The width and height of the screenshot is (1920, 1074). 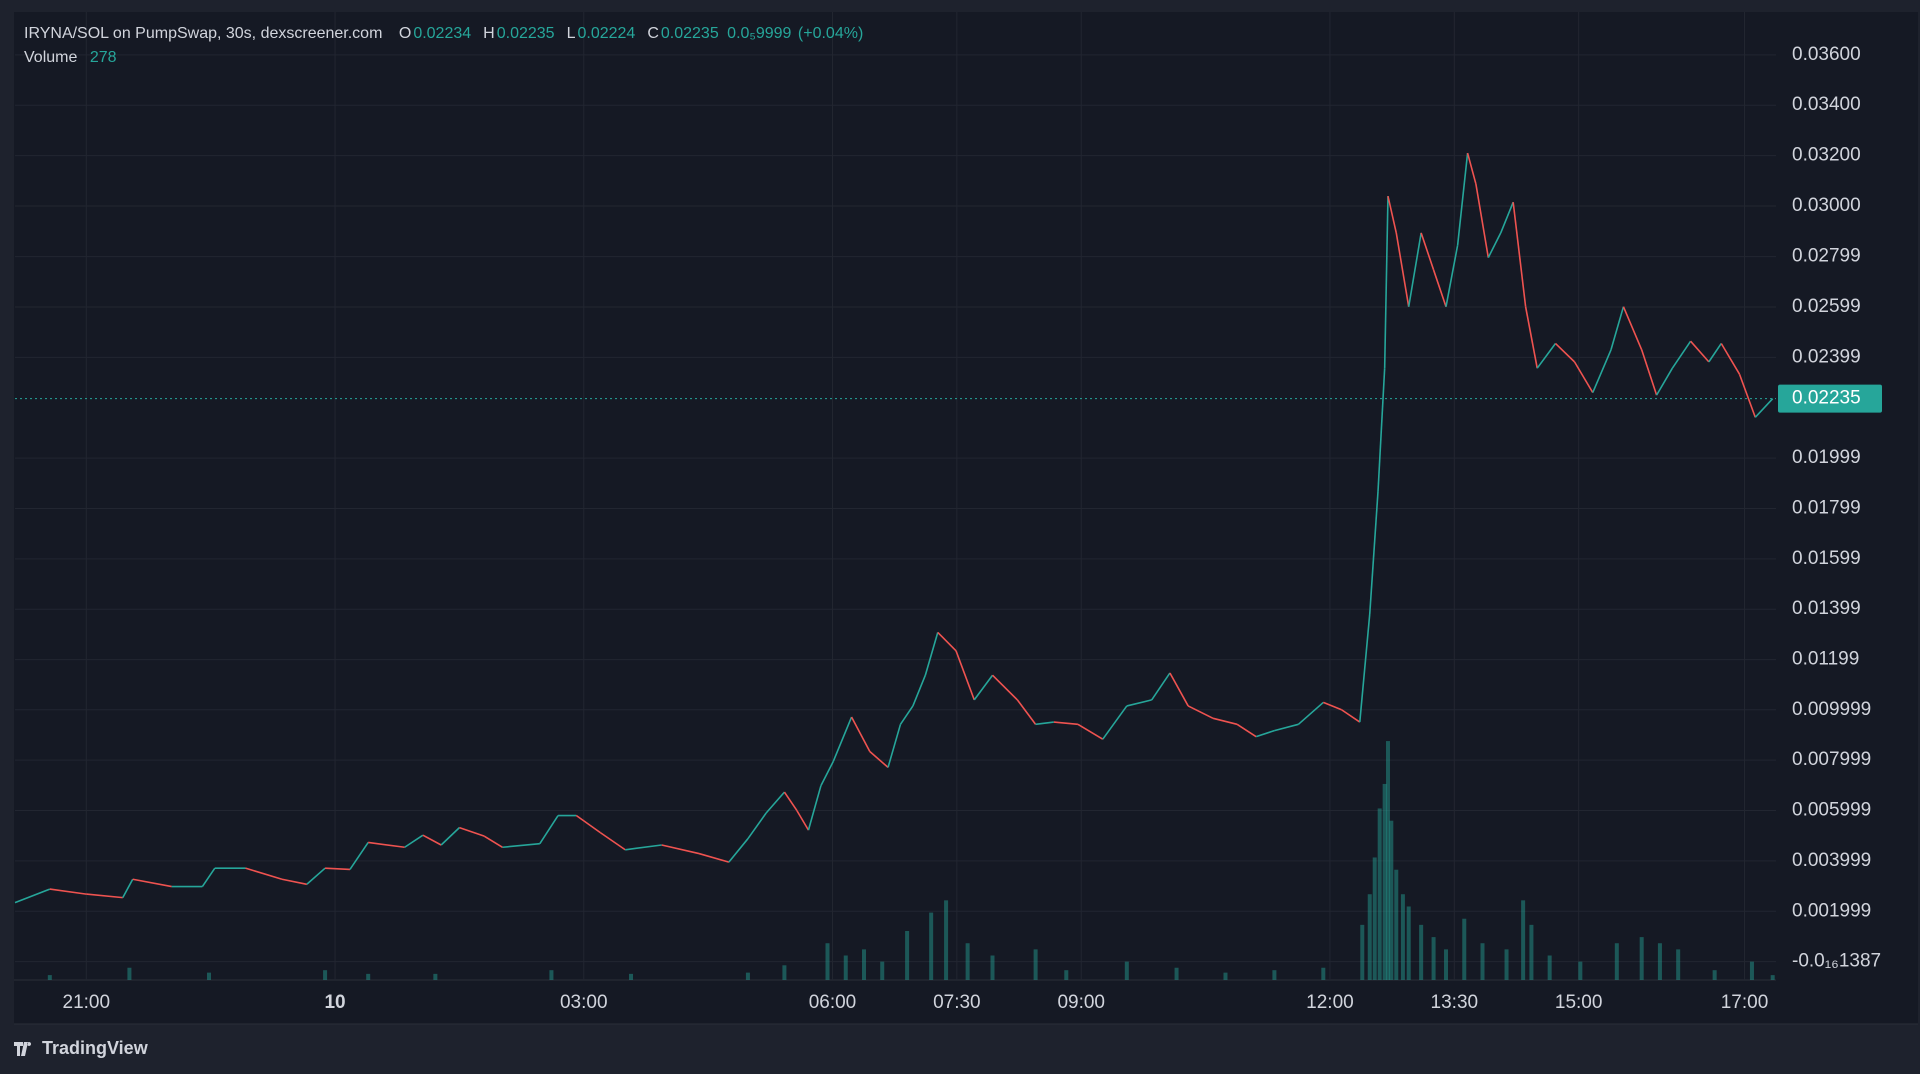 I want to click on change-percent: (+0.04%), so click(x=830, y=33).